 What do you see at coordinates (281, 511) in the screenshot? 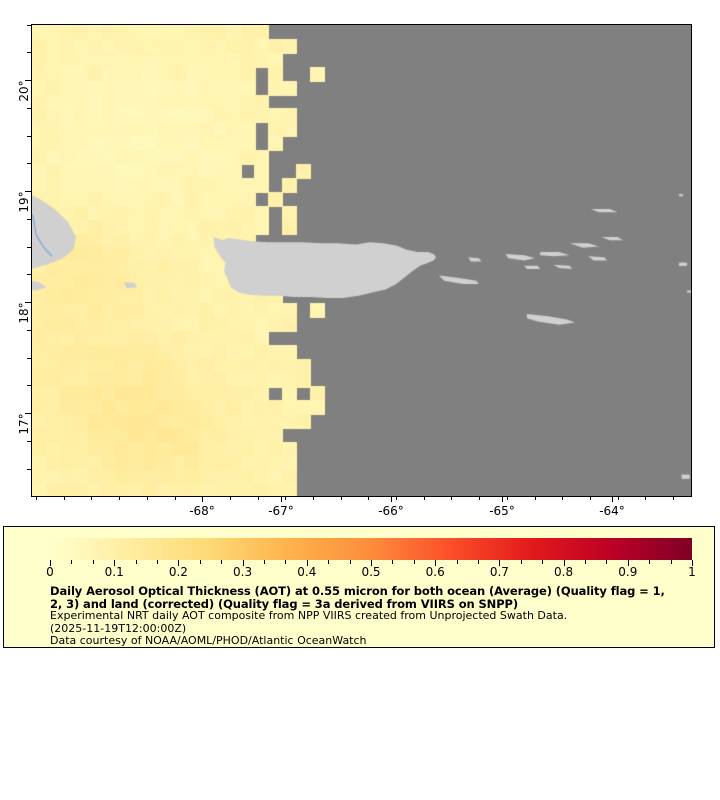
I see `x-axis-label: -67°` at bounding box center [281, 511].